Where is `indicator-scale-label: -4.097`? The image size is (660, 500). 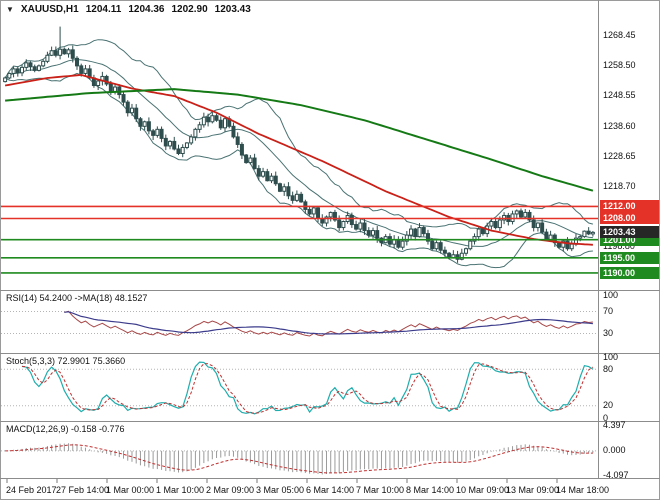 indicator-scale-label: -4.097 is located at coordinates (616, 474).